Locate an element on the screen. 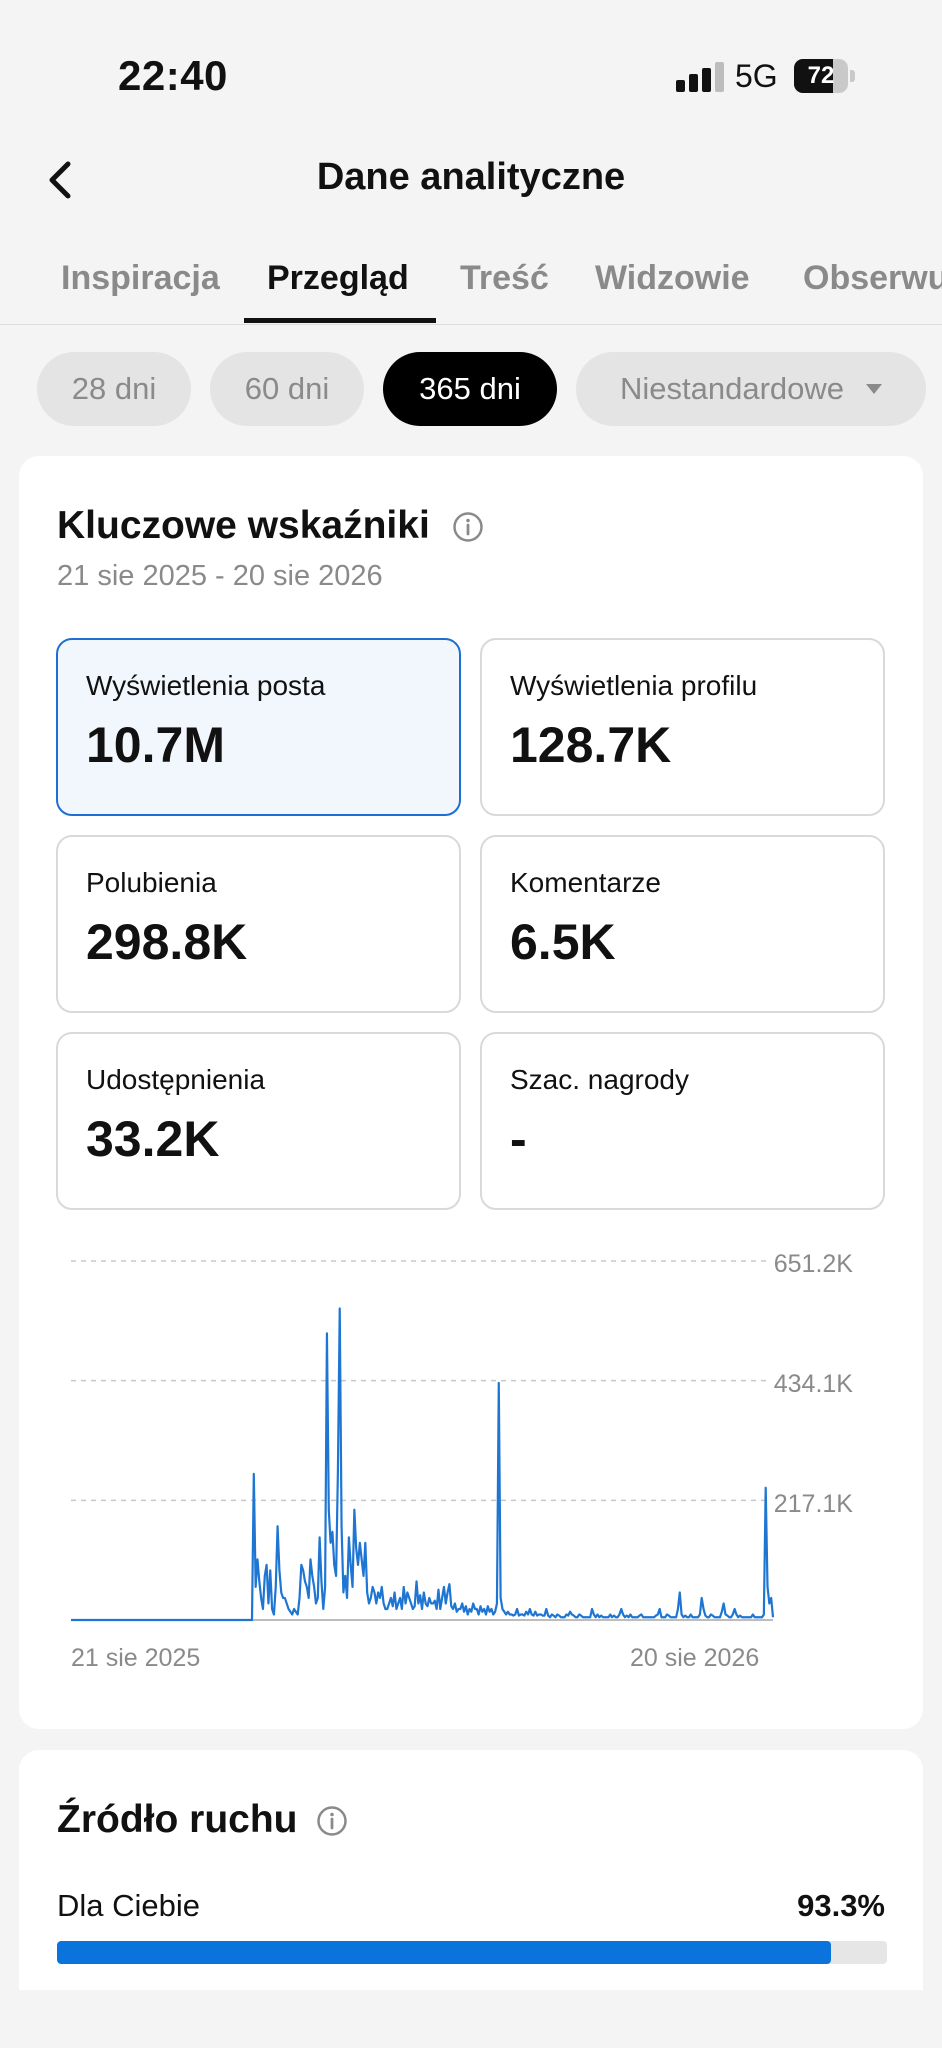  period-365-days: 365 dni is located at coordinates (470, 389).